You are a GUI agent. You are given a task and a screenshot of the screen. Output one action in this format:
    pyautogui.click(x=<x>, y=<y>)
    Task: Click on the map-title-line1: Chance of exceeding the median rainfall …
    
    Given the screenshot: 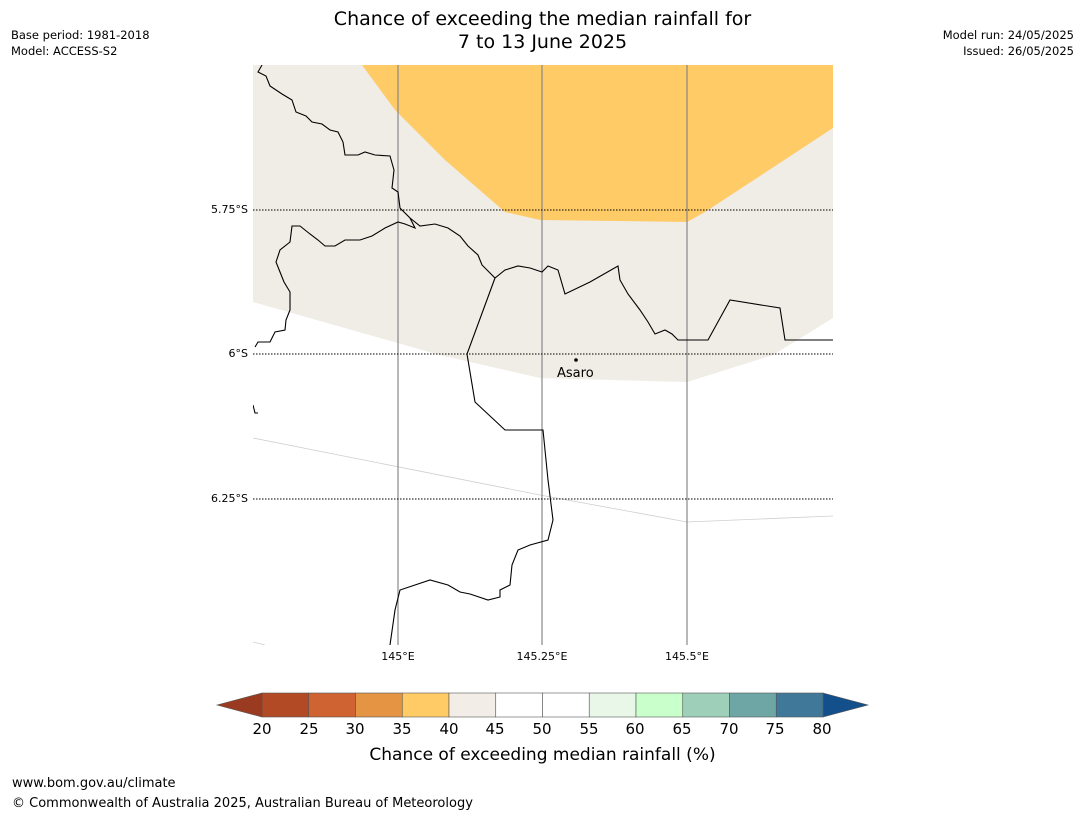 What is the action you would take?
    pyautogui.click(x=542, y=19)
    